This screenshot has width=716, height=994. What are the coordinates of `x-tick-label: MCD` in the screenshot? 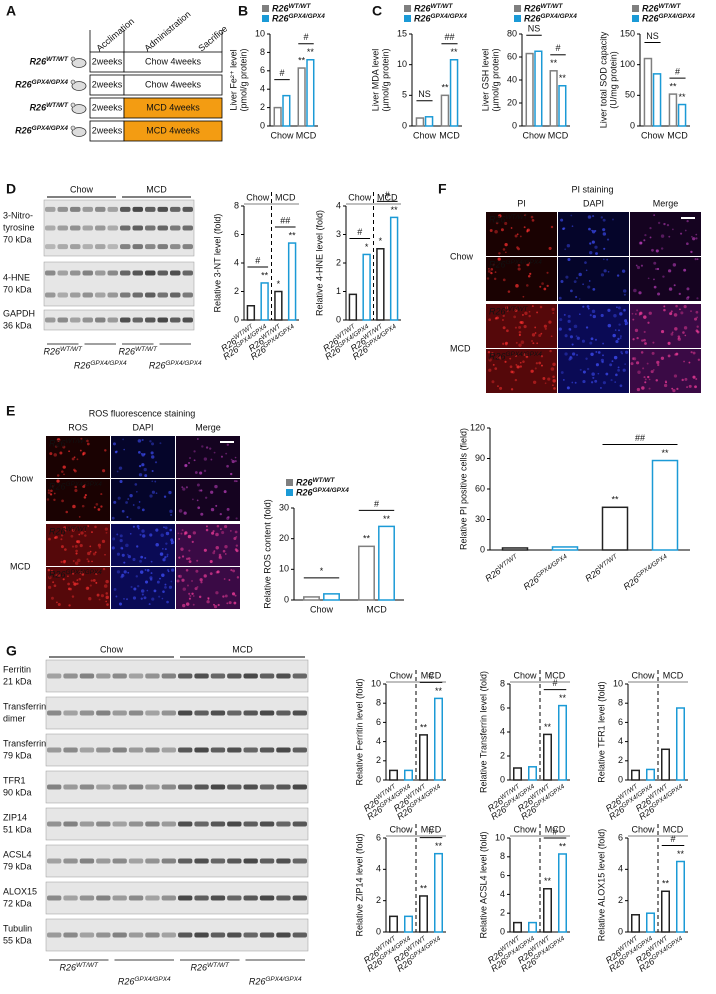 It's located at (449, 135).